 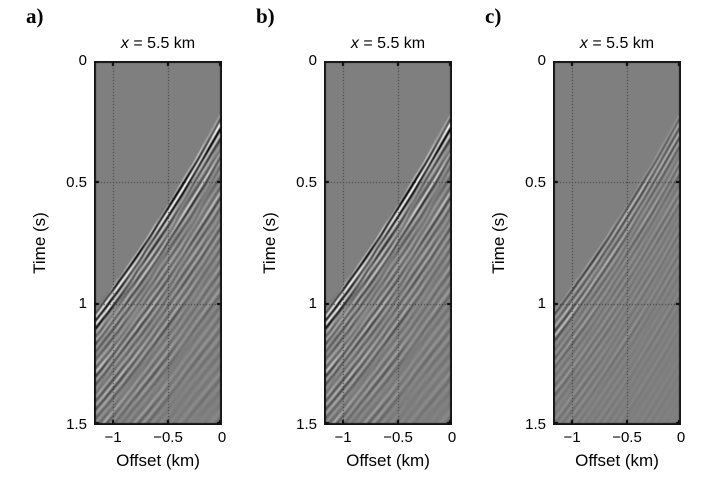 I want to click on panel-letter: b), so click(x=265, y=16).